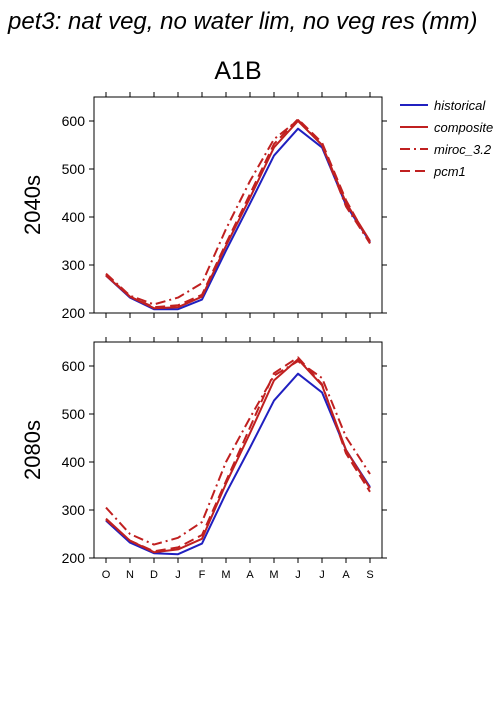  I want to click on x-tick-label: D, so click(154, 575).